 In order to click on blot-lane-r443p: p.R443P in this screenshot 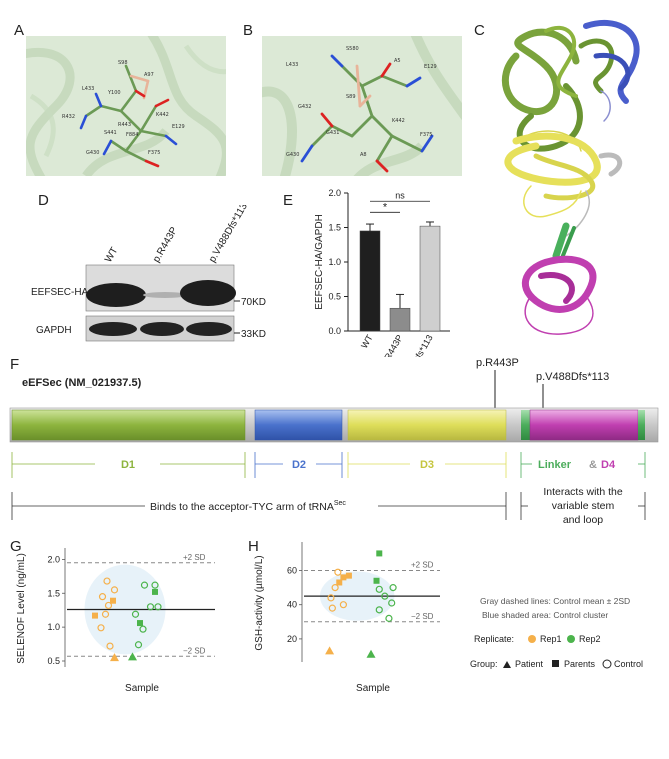, I will do `click(165, 244)`.